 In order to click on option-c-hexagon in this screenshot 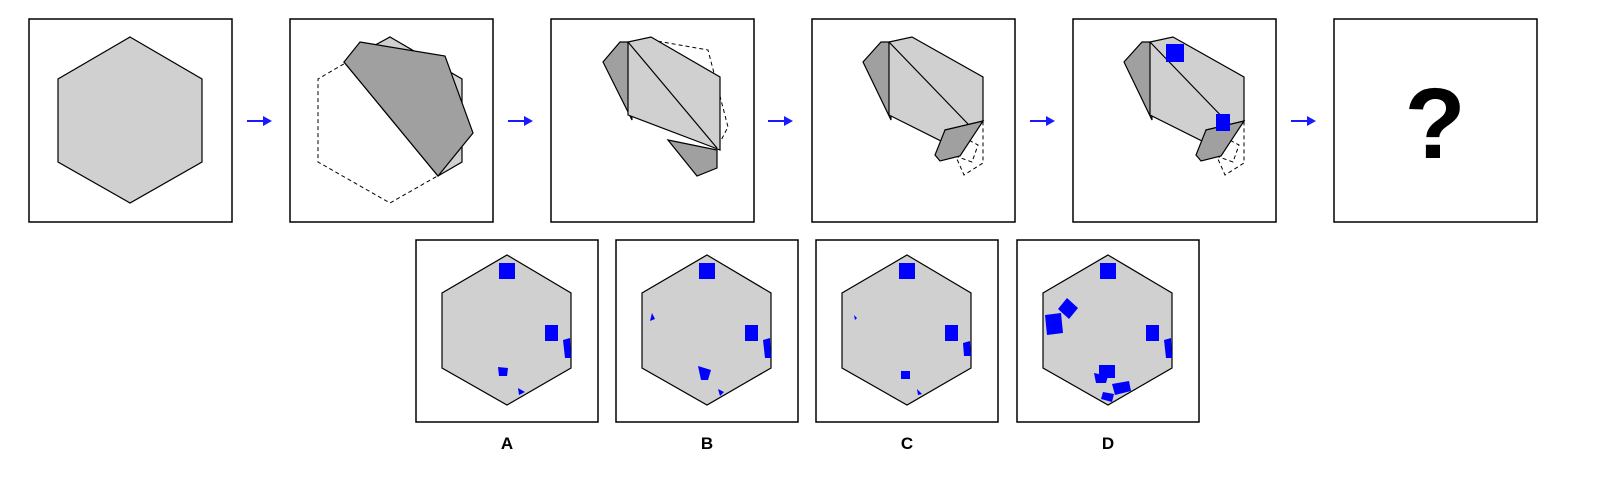, I will do `click(906, 330)`.